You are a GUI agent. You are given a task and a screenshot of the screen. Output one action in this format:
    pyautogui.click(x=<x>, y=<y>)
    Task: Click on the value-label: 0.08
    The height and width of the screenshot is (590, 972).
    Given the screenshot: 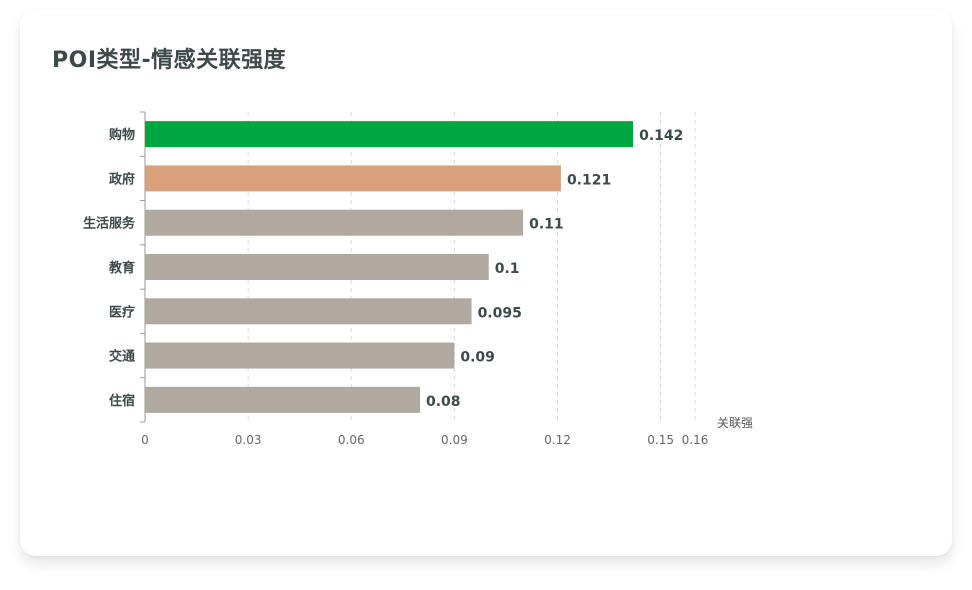 What is the action you would take?
    pyautogui.click(x=443, y=402)
    